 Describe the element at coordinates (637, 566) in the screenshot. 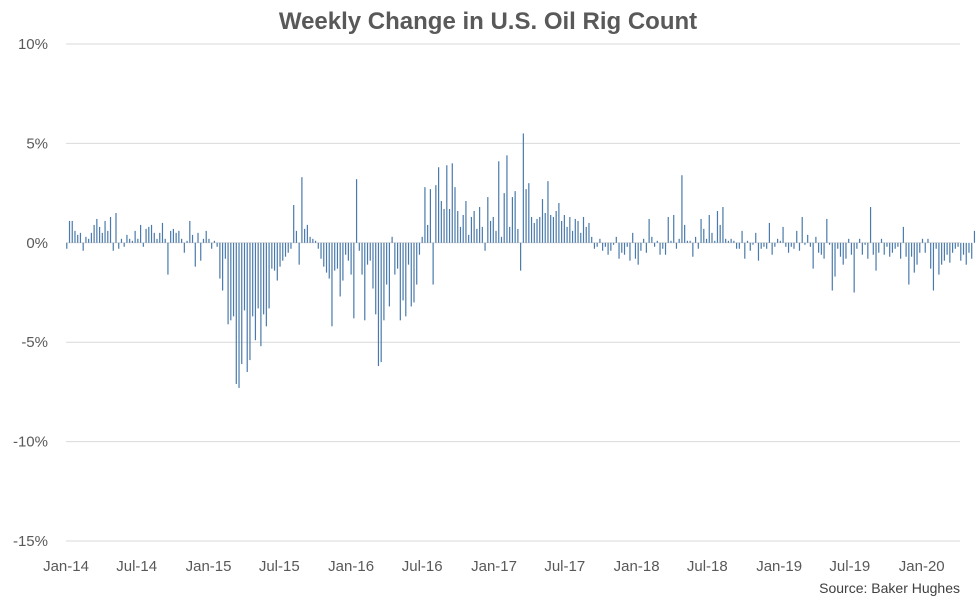

I see `x-tick-label: Jan-18` at that location.